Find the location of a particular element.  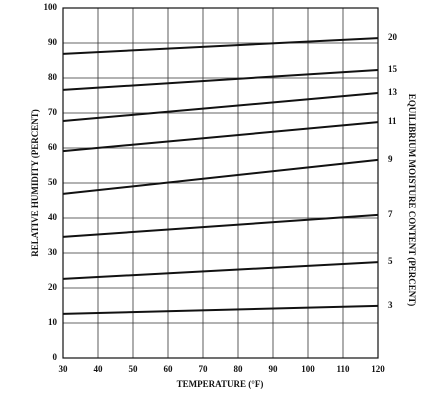

x-tick-label: 50 is located at coordinates (134, 369).